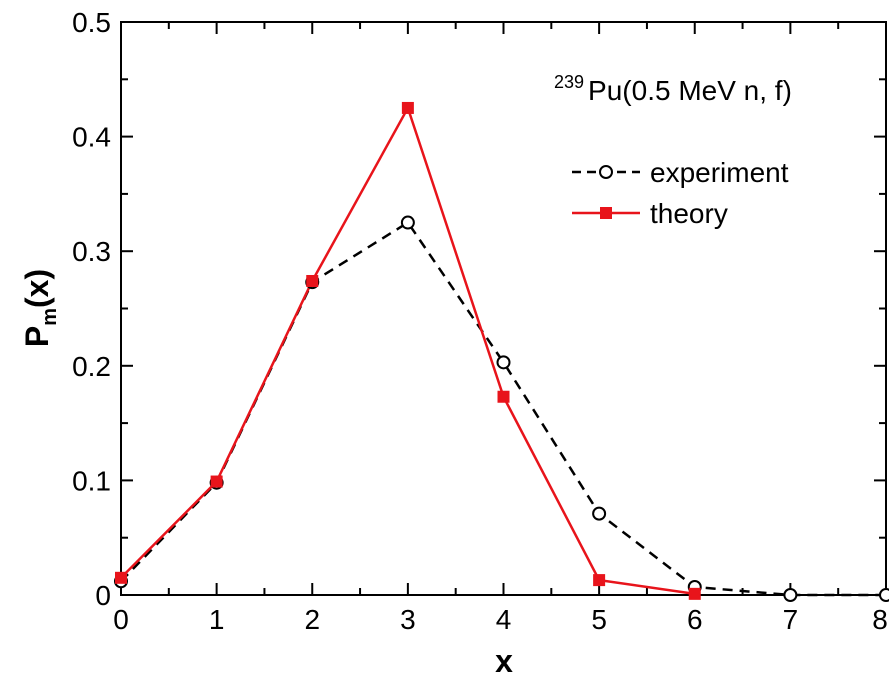 The height and width of the screenshot is (686, 889). What do you see at coordinates (408, 619) in the screenshot?
I see `x-tick-label: 3` at bounding box center [408, 619].